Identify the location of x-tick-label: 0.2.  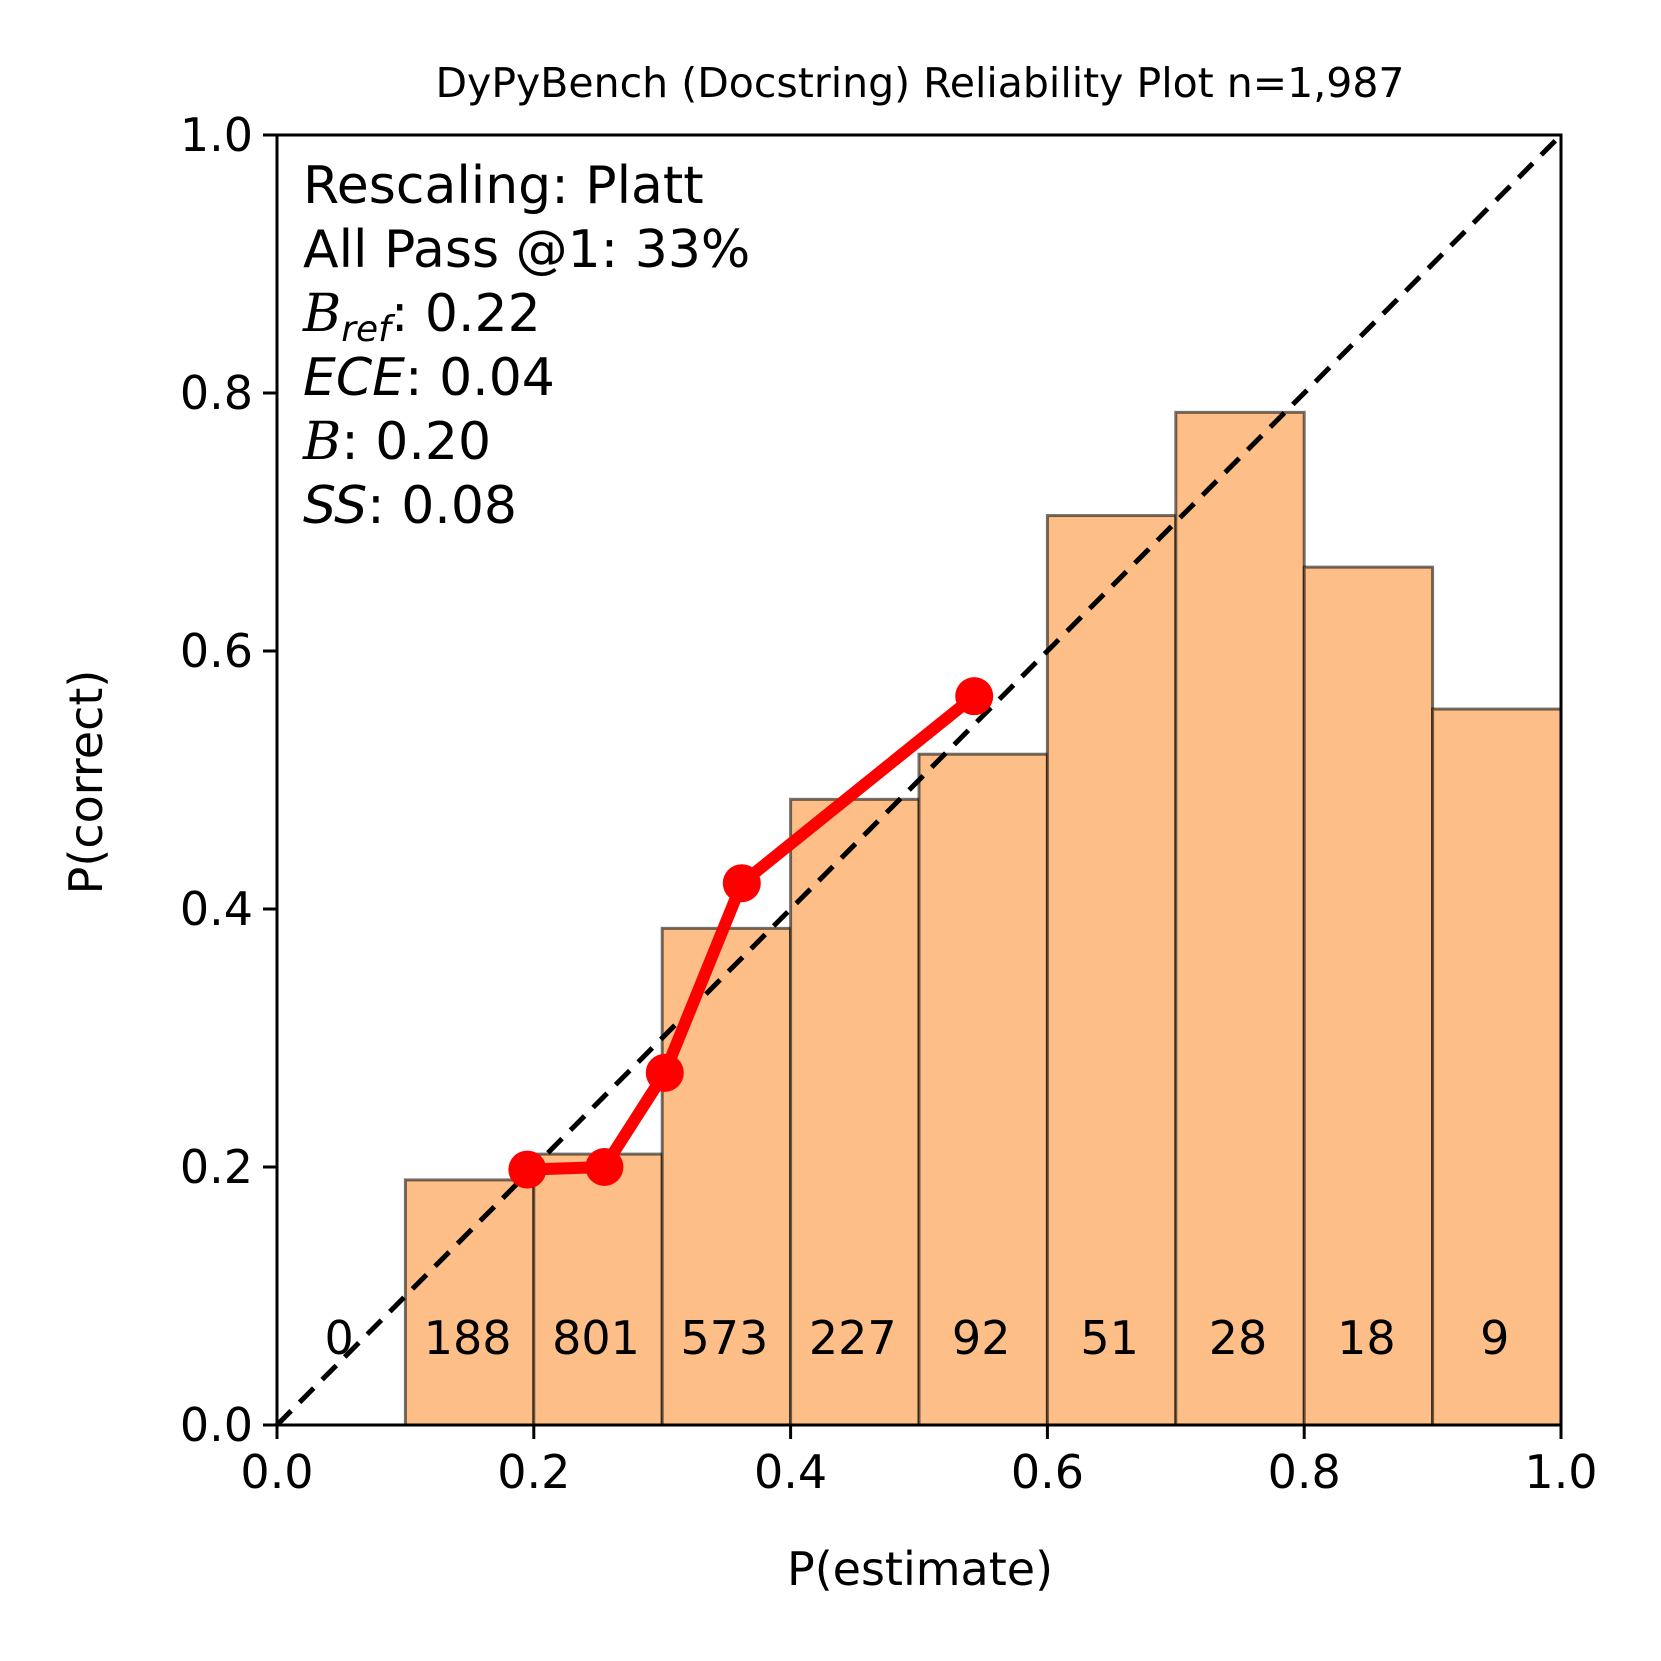
(533, 1472).